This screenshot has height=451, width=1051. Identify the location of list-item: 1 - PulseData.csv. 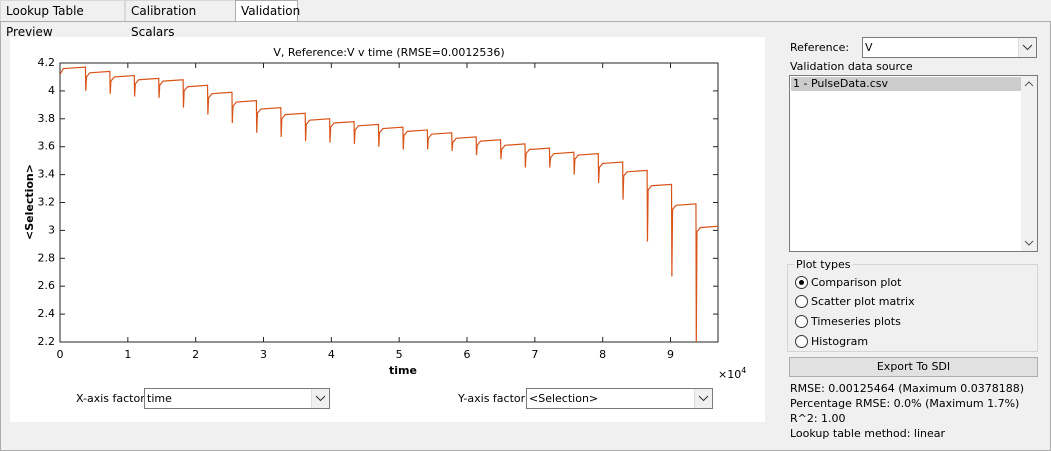
(906, 84).